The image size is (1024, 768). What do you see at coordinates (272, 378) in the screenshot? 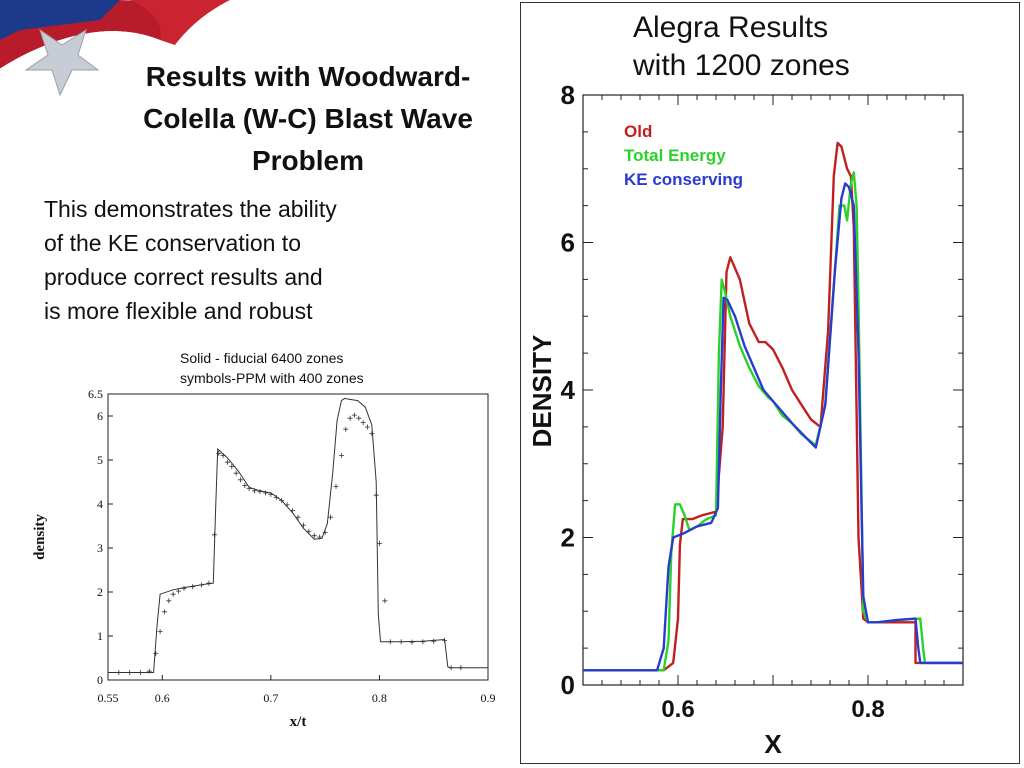
I see `note-line-symbols: symbols-PPM with 400 zones` at bounding box center [272, 378].